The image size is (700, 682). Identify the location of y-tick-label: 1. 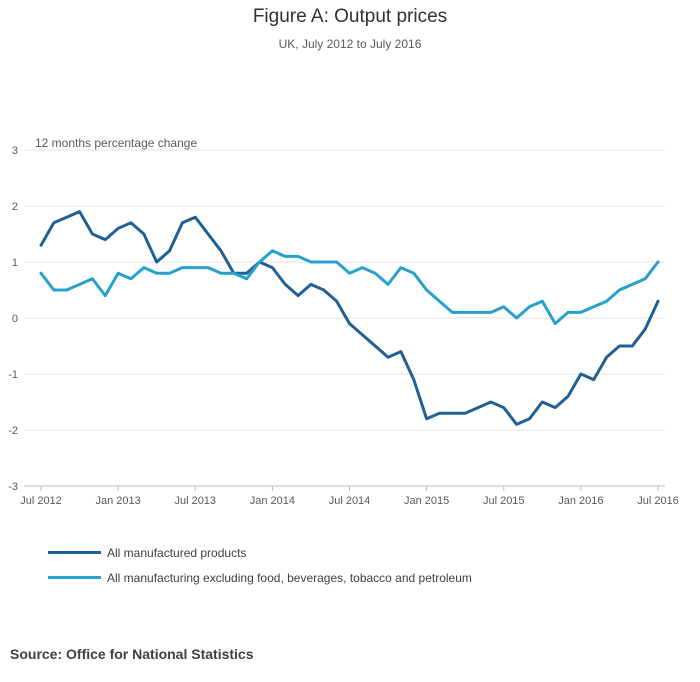
(15, 263).